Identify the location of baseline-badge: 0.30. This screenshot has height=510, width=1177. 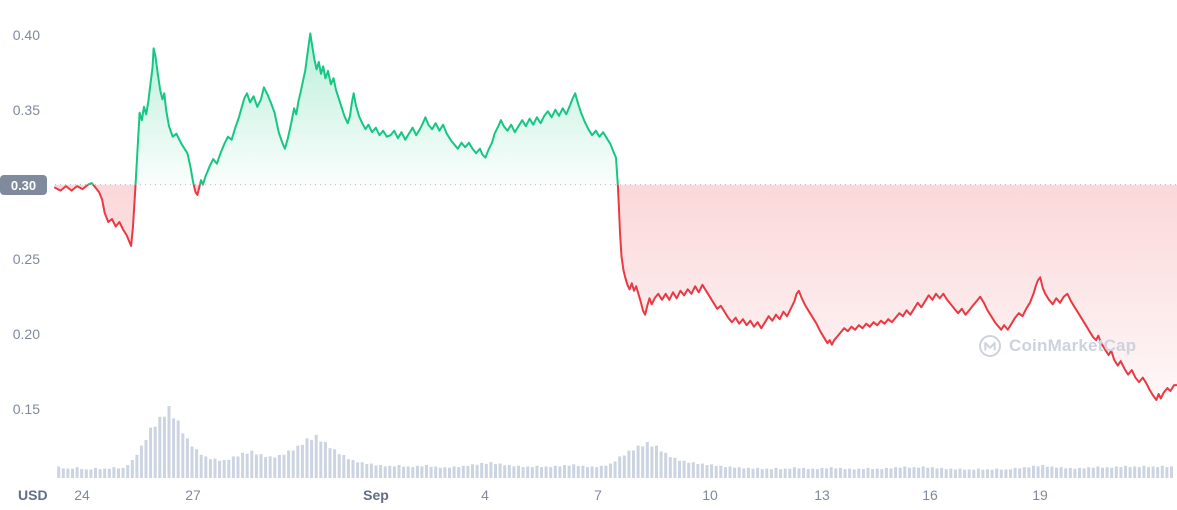
(23, 185).